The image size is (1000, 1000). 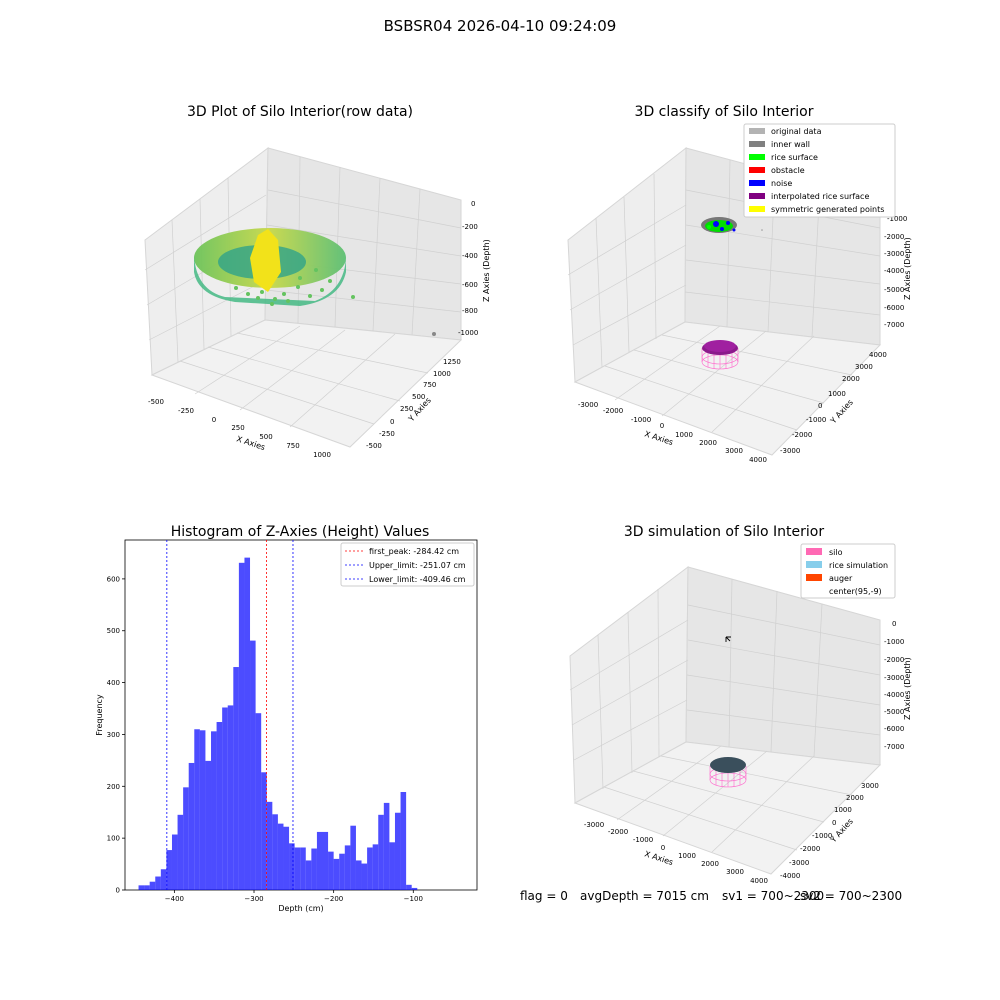 What do you see at coordinates (759, 881) in the screenshot?
I see `simulation-x-tick: 4000` at bounding box center [759, 881].